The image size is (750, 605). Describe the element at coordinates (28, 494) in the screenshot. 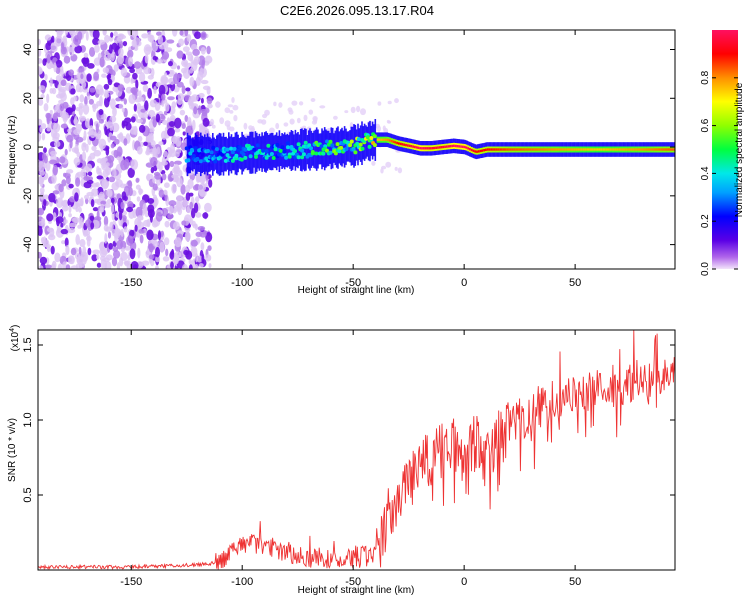

I see `snr-ytick-label: 0.5` at that location.